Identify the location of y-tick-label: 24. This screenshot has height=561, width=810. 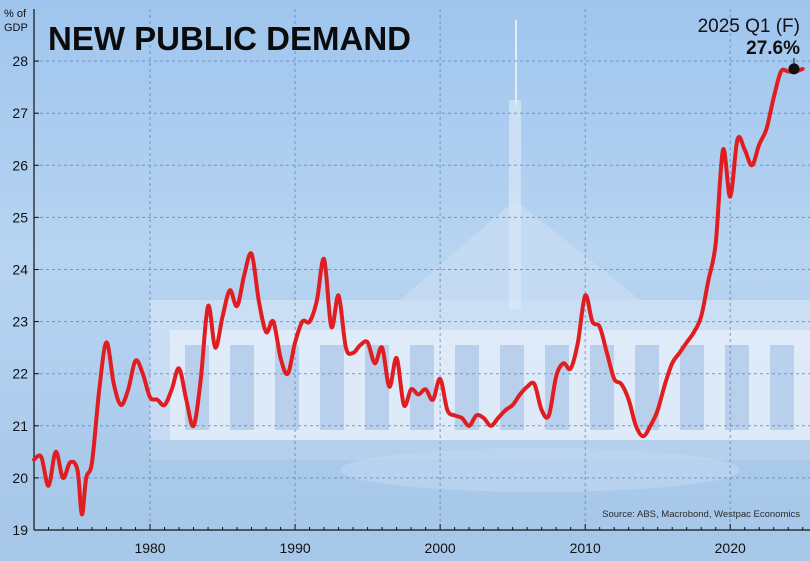
(20, 270).